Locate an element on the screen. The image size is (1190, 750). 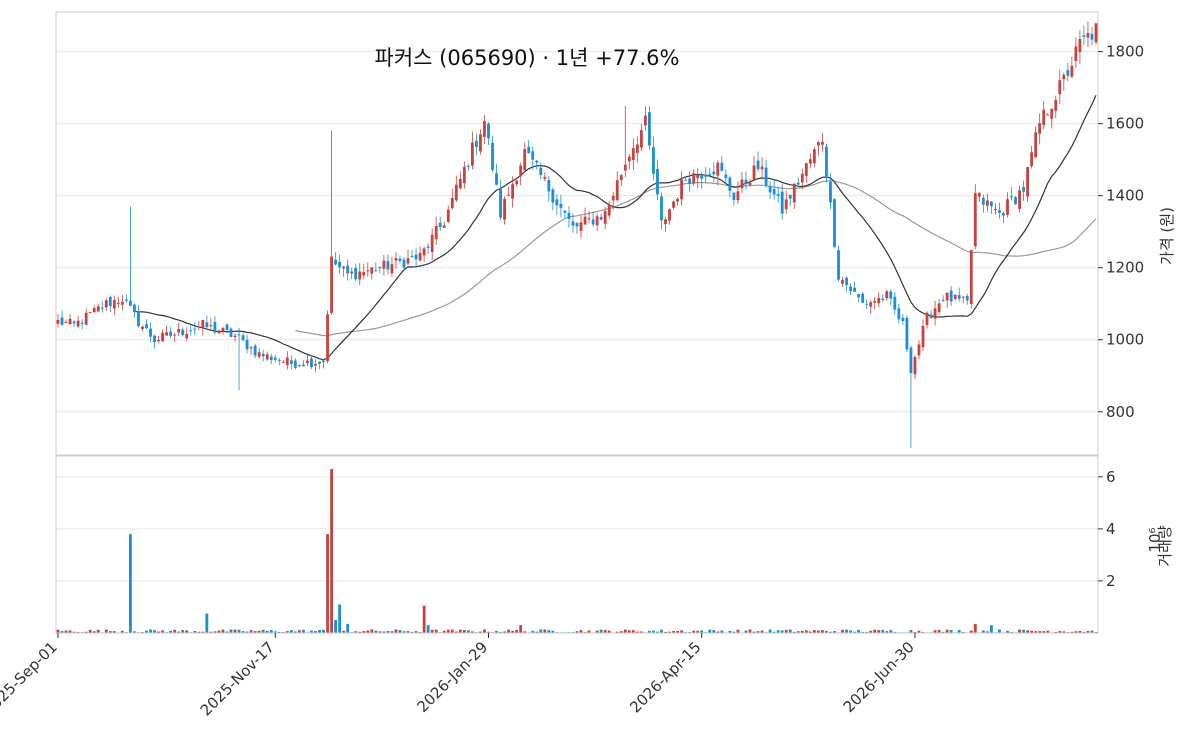
volume-axis: 2 4 6 is located at coordinates (1107, 529).